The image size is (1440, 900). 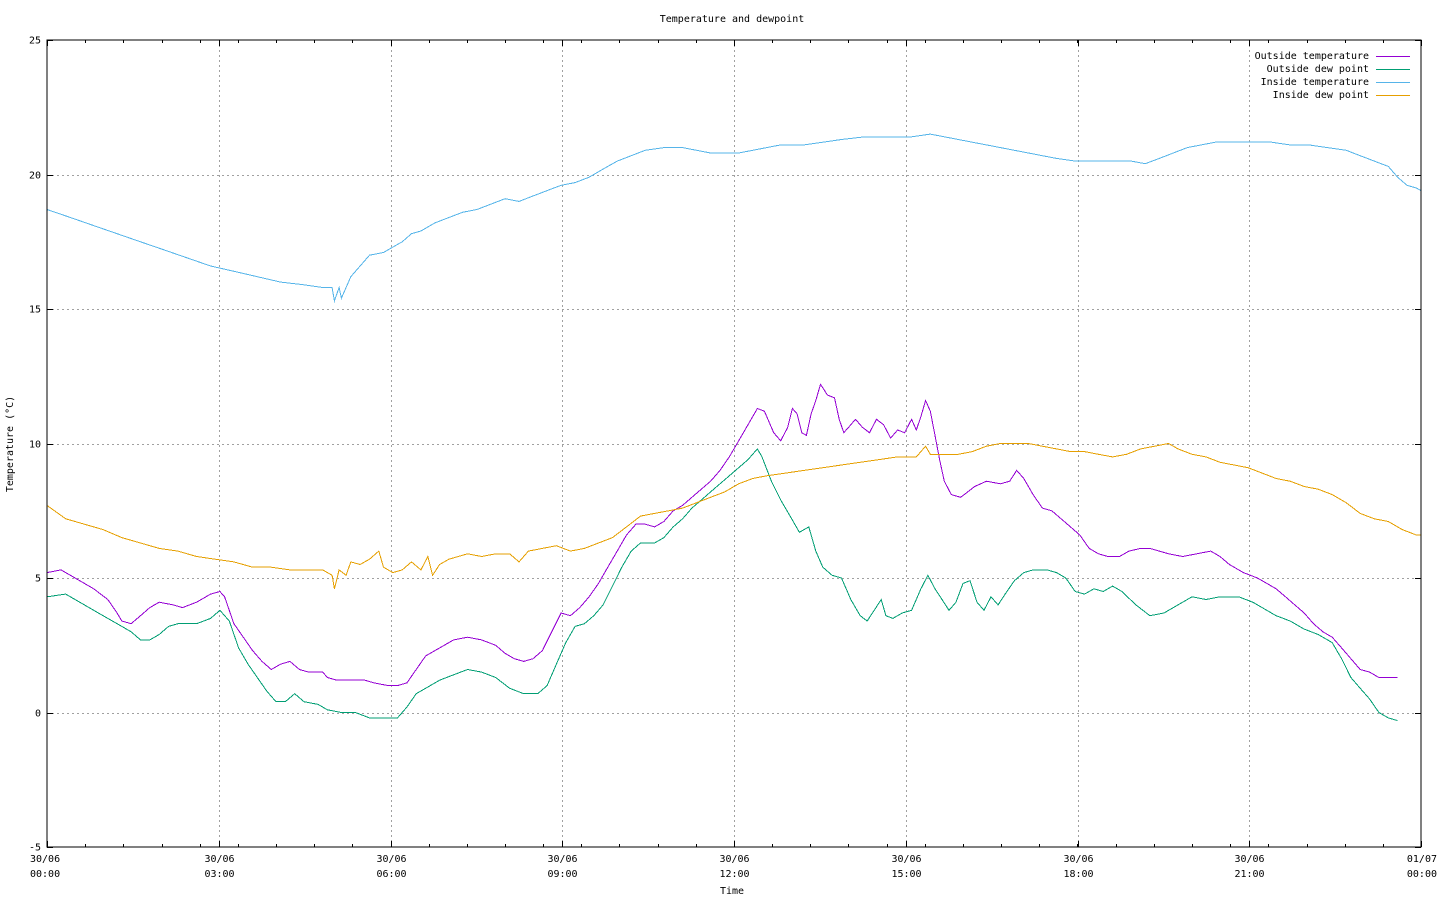 I want to click on legend-label: Inside dew point, so click(x=1321, y=95).